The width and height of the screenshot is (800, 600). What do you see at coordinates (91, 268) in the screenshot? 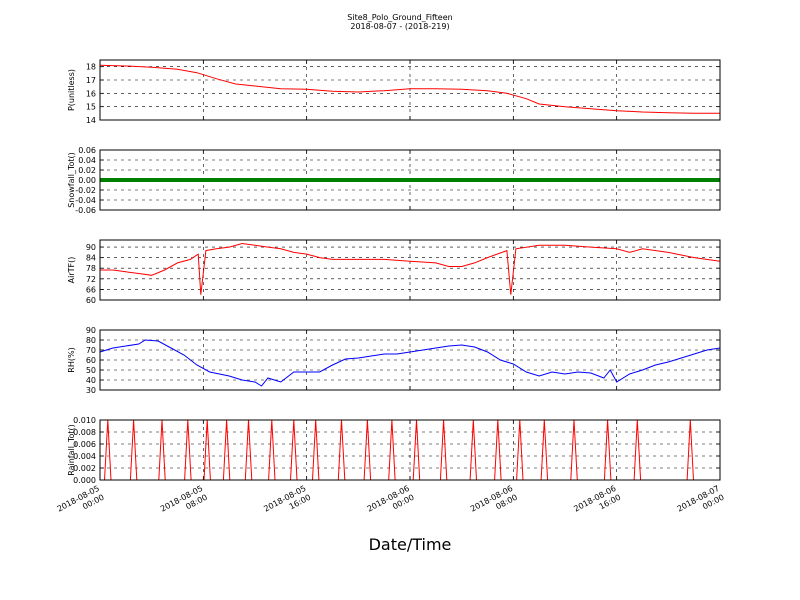
I see `y-tick-label: 78` at bounding box center [91, 268].